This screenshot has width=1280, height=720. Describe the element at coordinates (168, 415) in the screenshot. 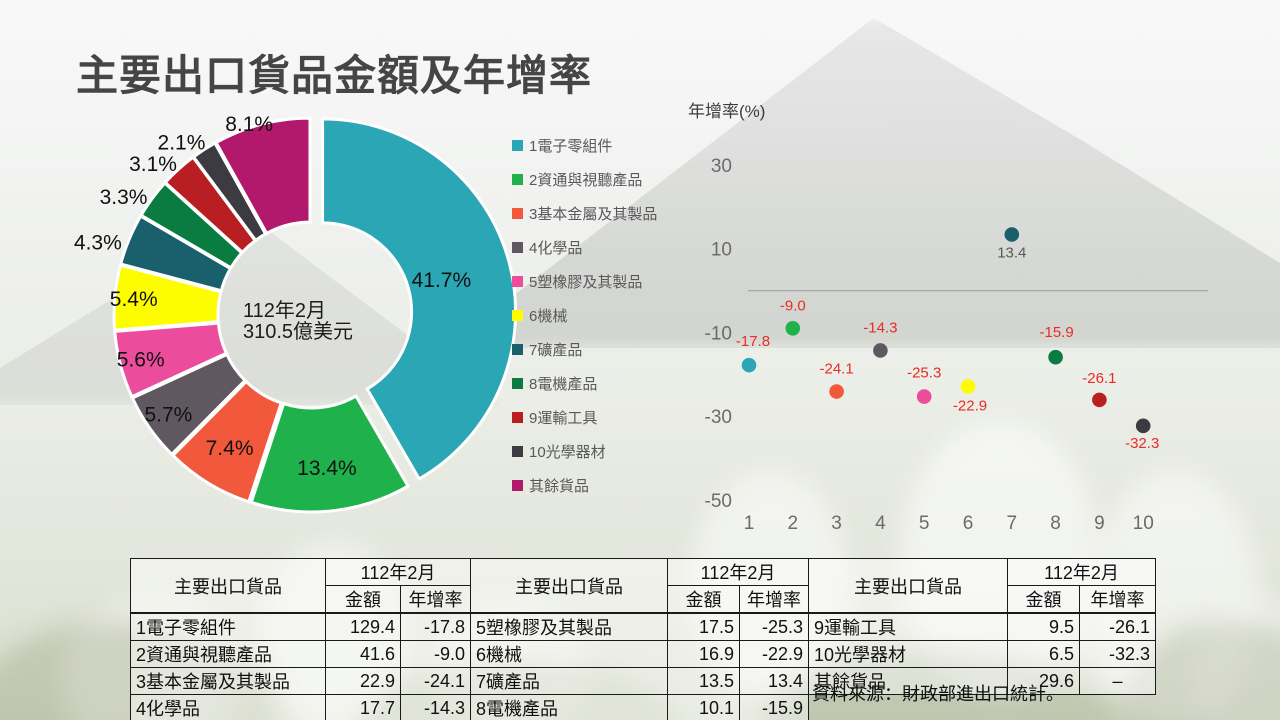

I see `pie-slice-label: 5.7%` at that location.